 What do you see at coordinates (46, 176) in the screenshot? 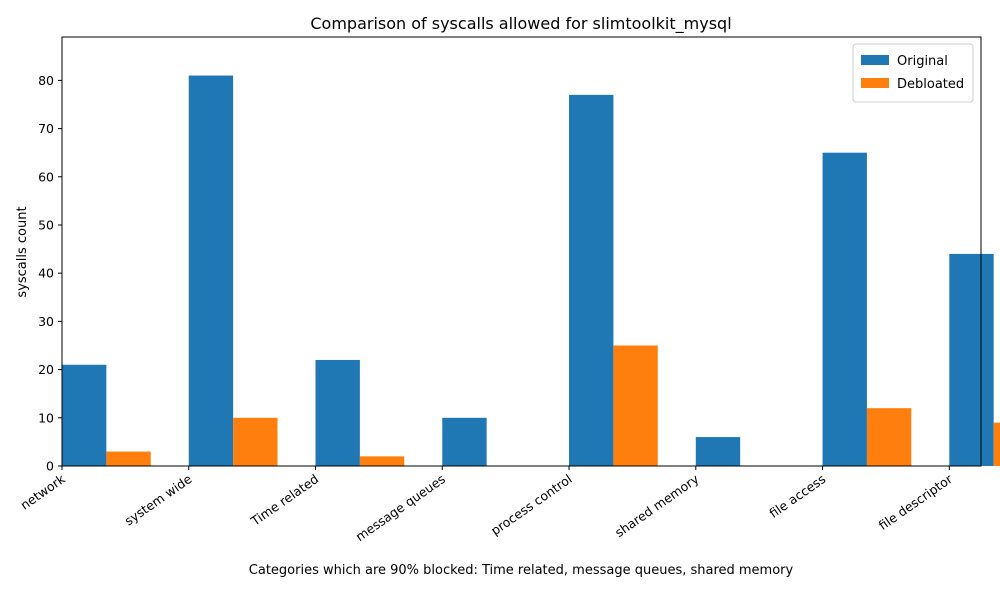
I see `y-tick-label: 60` at bounding box center [46, 176].